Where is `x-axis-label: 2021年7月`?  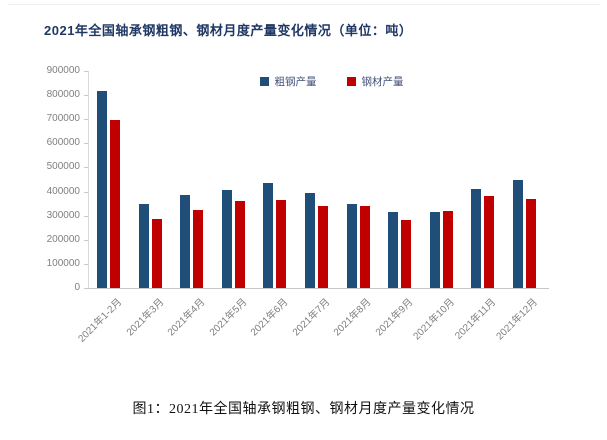 x-axis-label: 2021年7月 is located at coordinates (311, 317).